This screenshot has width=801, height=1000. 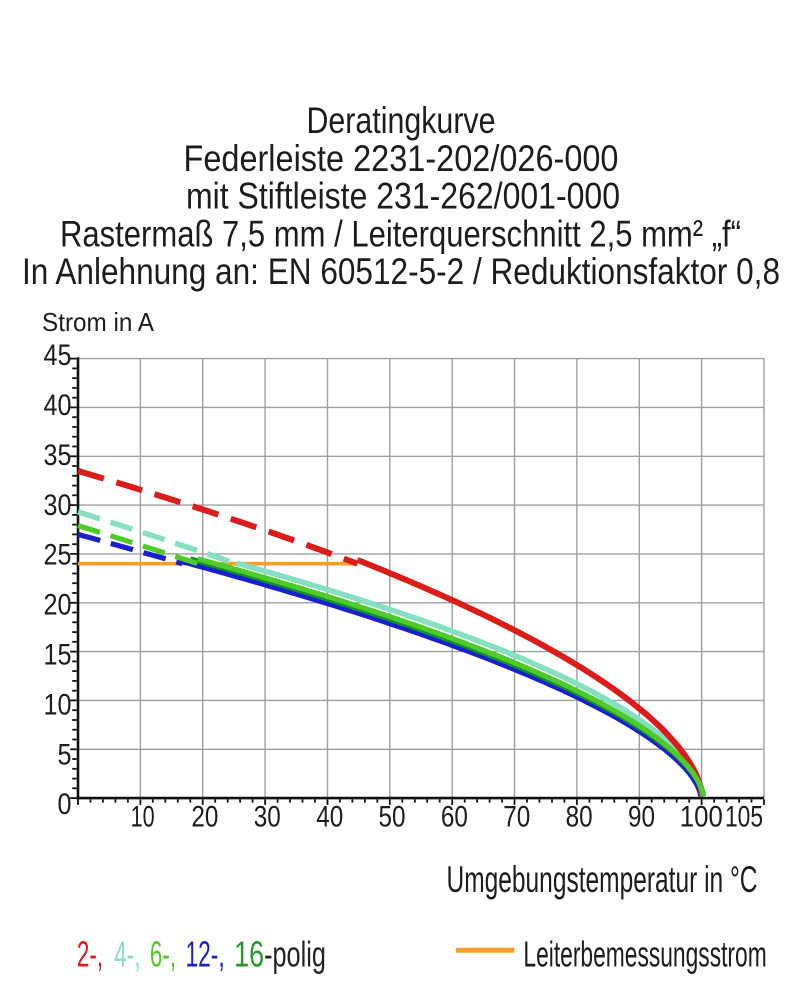 I want to click on svg-text: 5, so click(x=65, y=754).